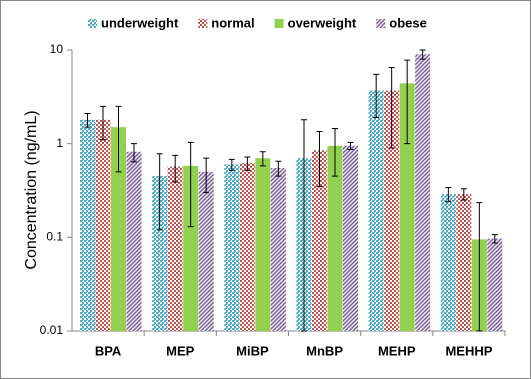  I want to click on legend-label: underweight, so click(140, 22).